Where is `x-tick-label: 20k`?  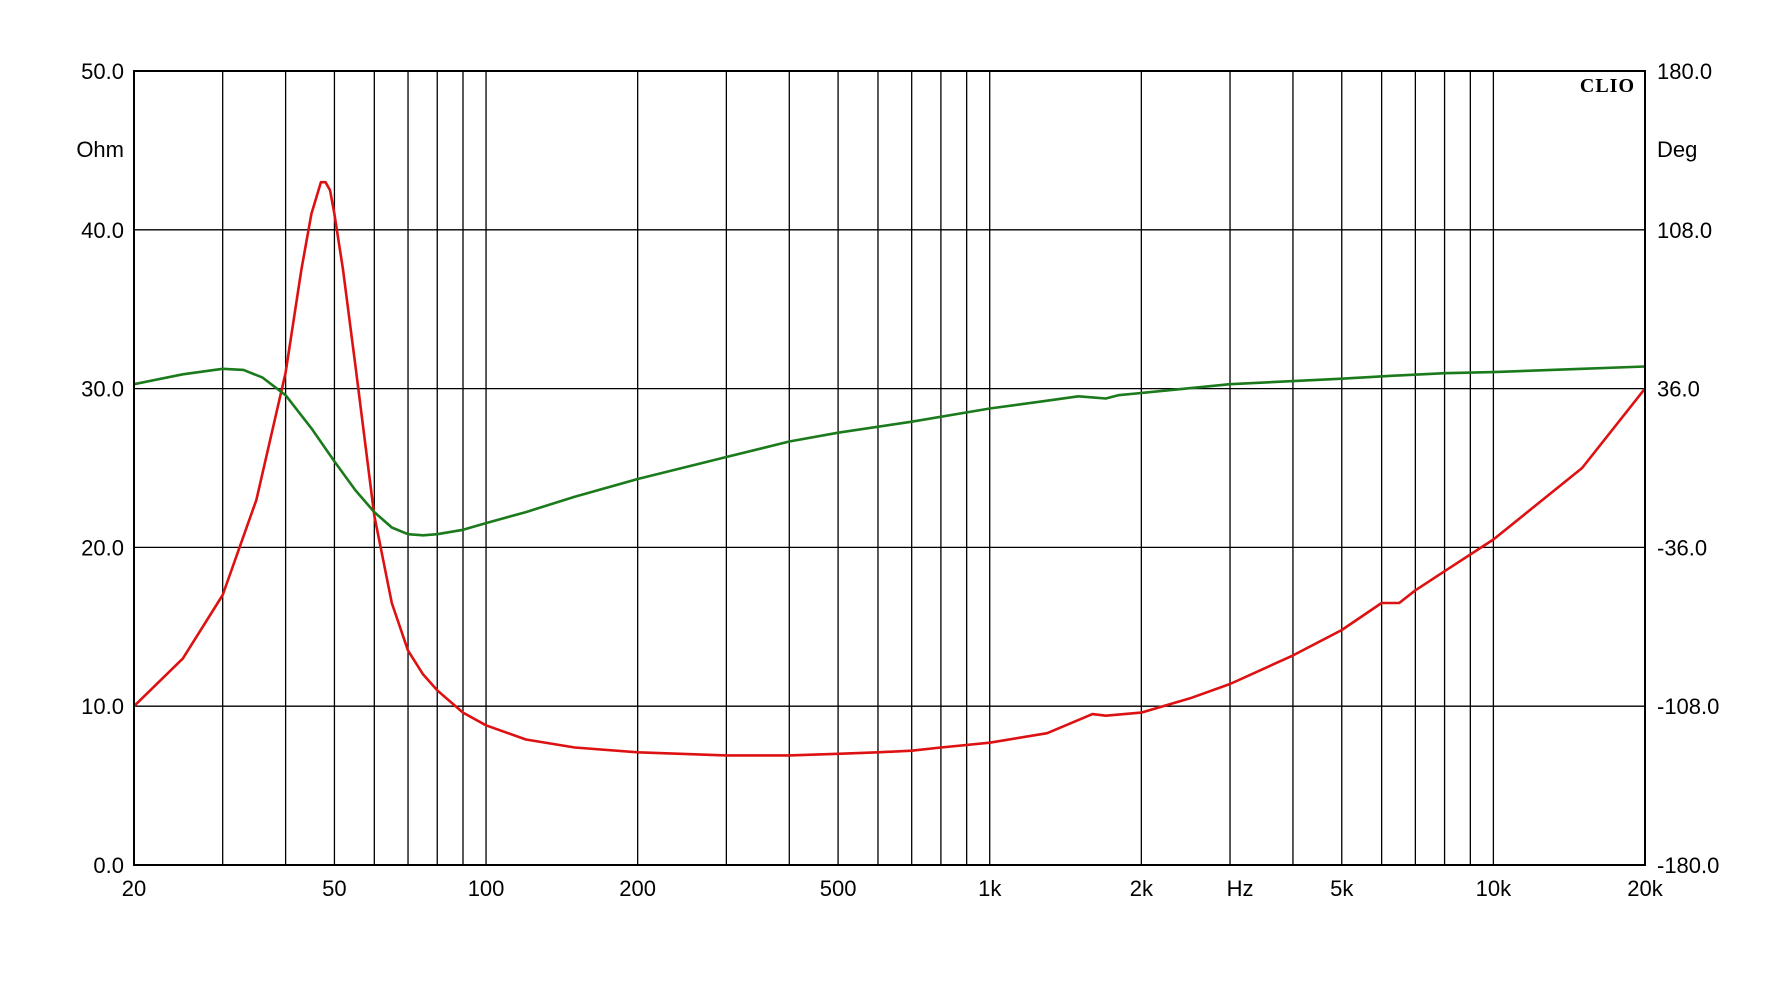 x-tick-label: 20k is located at coordinates (1645, 888).